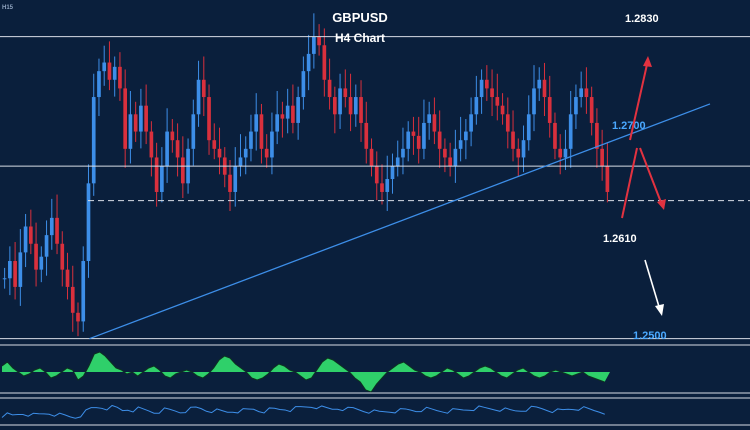 The height and width of the screenshot is (430, 750). I want to click on chart-subtitle: H4 Chart, so click(360, 38).